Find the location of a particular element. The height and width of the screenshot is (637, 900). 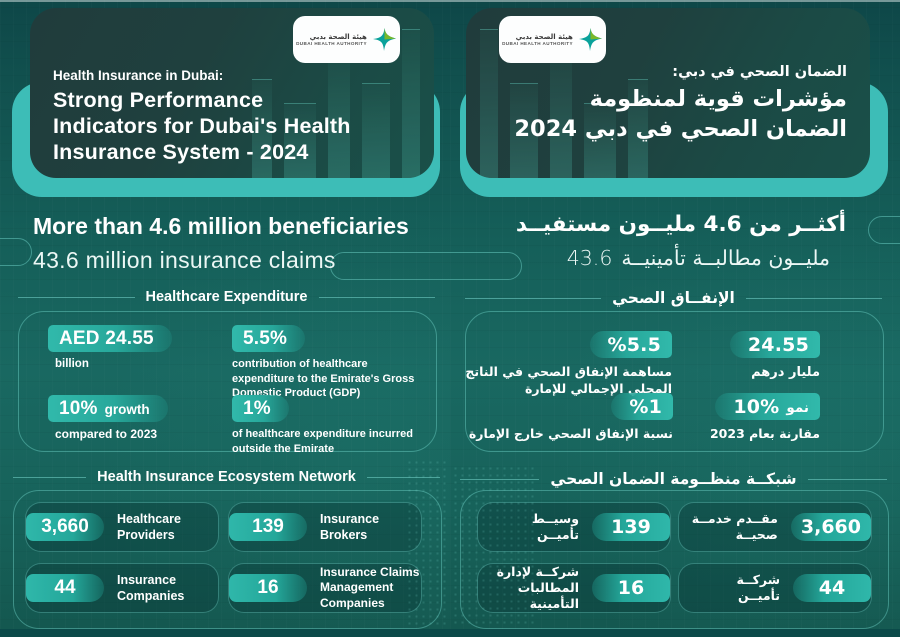

stat-value: 1% is located at coordinates (257, 408).